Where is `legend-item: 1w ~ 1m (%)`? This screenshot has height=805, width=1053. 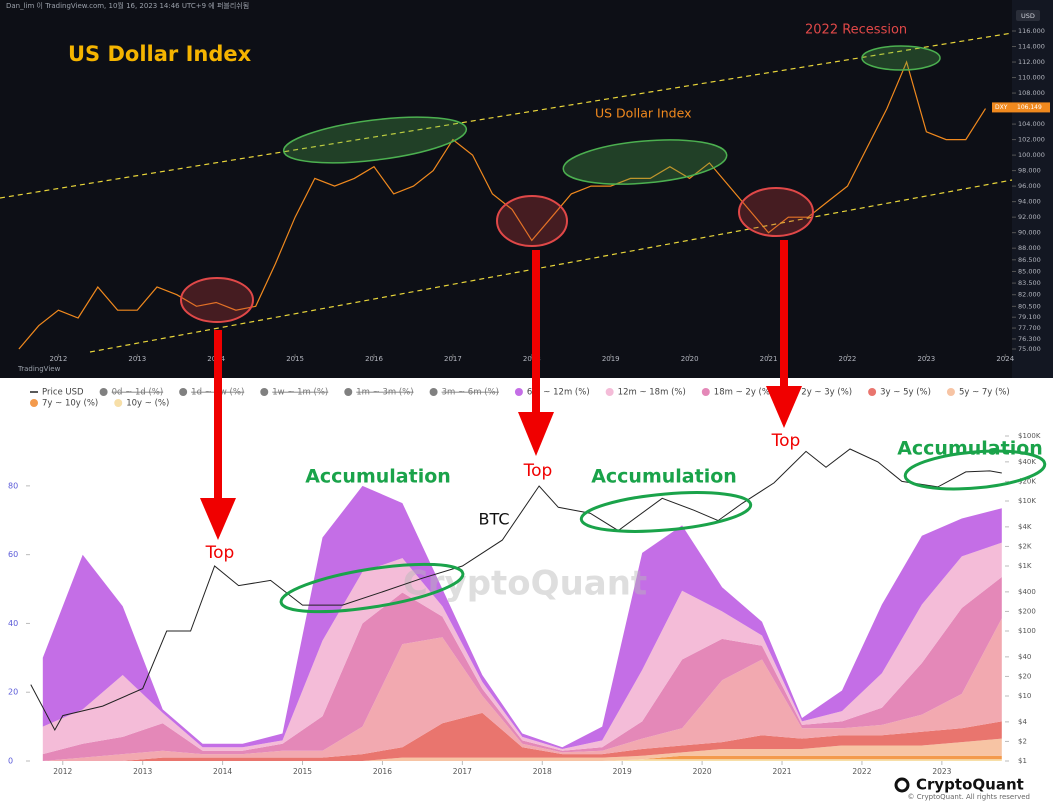 legend-item: 1w ~ 1m (%) is located at coordinates (294, 393).